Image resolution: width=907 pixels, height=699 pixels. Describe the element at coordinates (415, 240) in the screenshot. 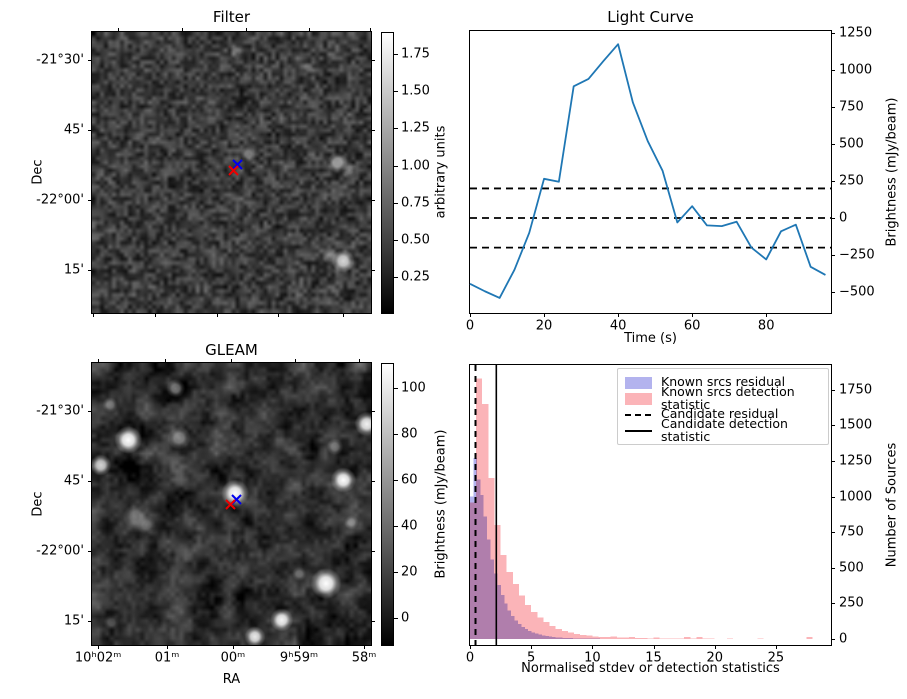

I see `colorbar-tick-label: 0.50` at that location.